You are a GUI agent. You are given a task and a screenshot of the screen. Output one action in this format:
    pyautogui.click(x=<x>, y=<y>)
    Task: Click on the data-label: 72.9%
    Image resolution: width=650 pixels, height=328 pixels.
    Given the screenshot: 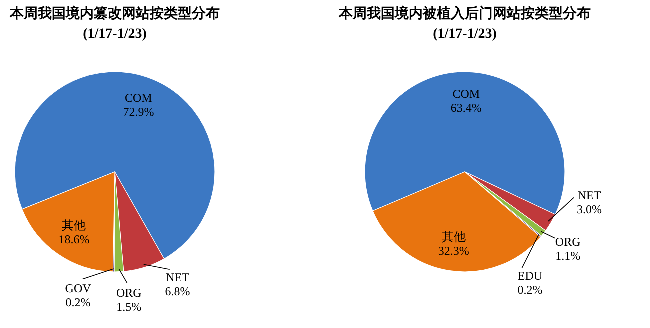 What is the action you would take?
    pyautogui.click(x=138, y=112)
    